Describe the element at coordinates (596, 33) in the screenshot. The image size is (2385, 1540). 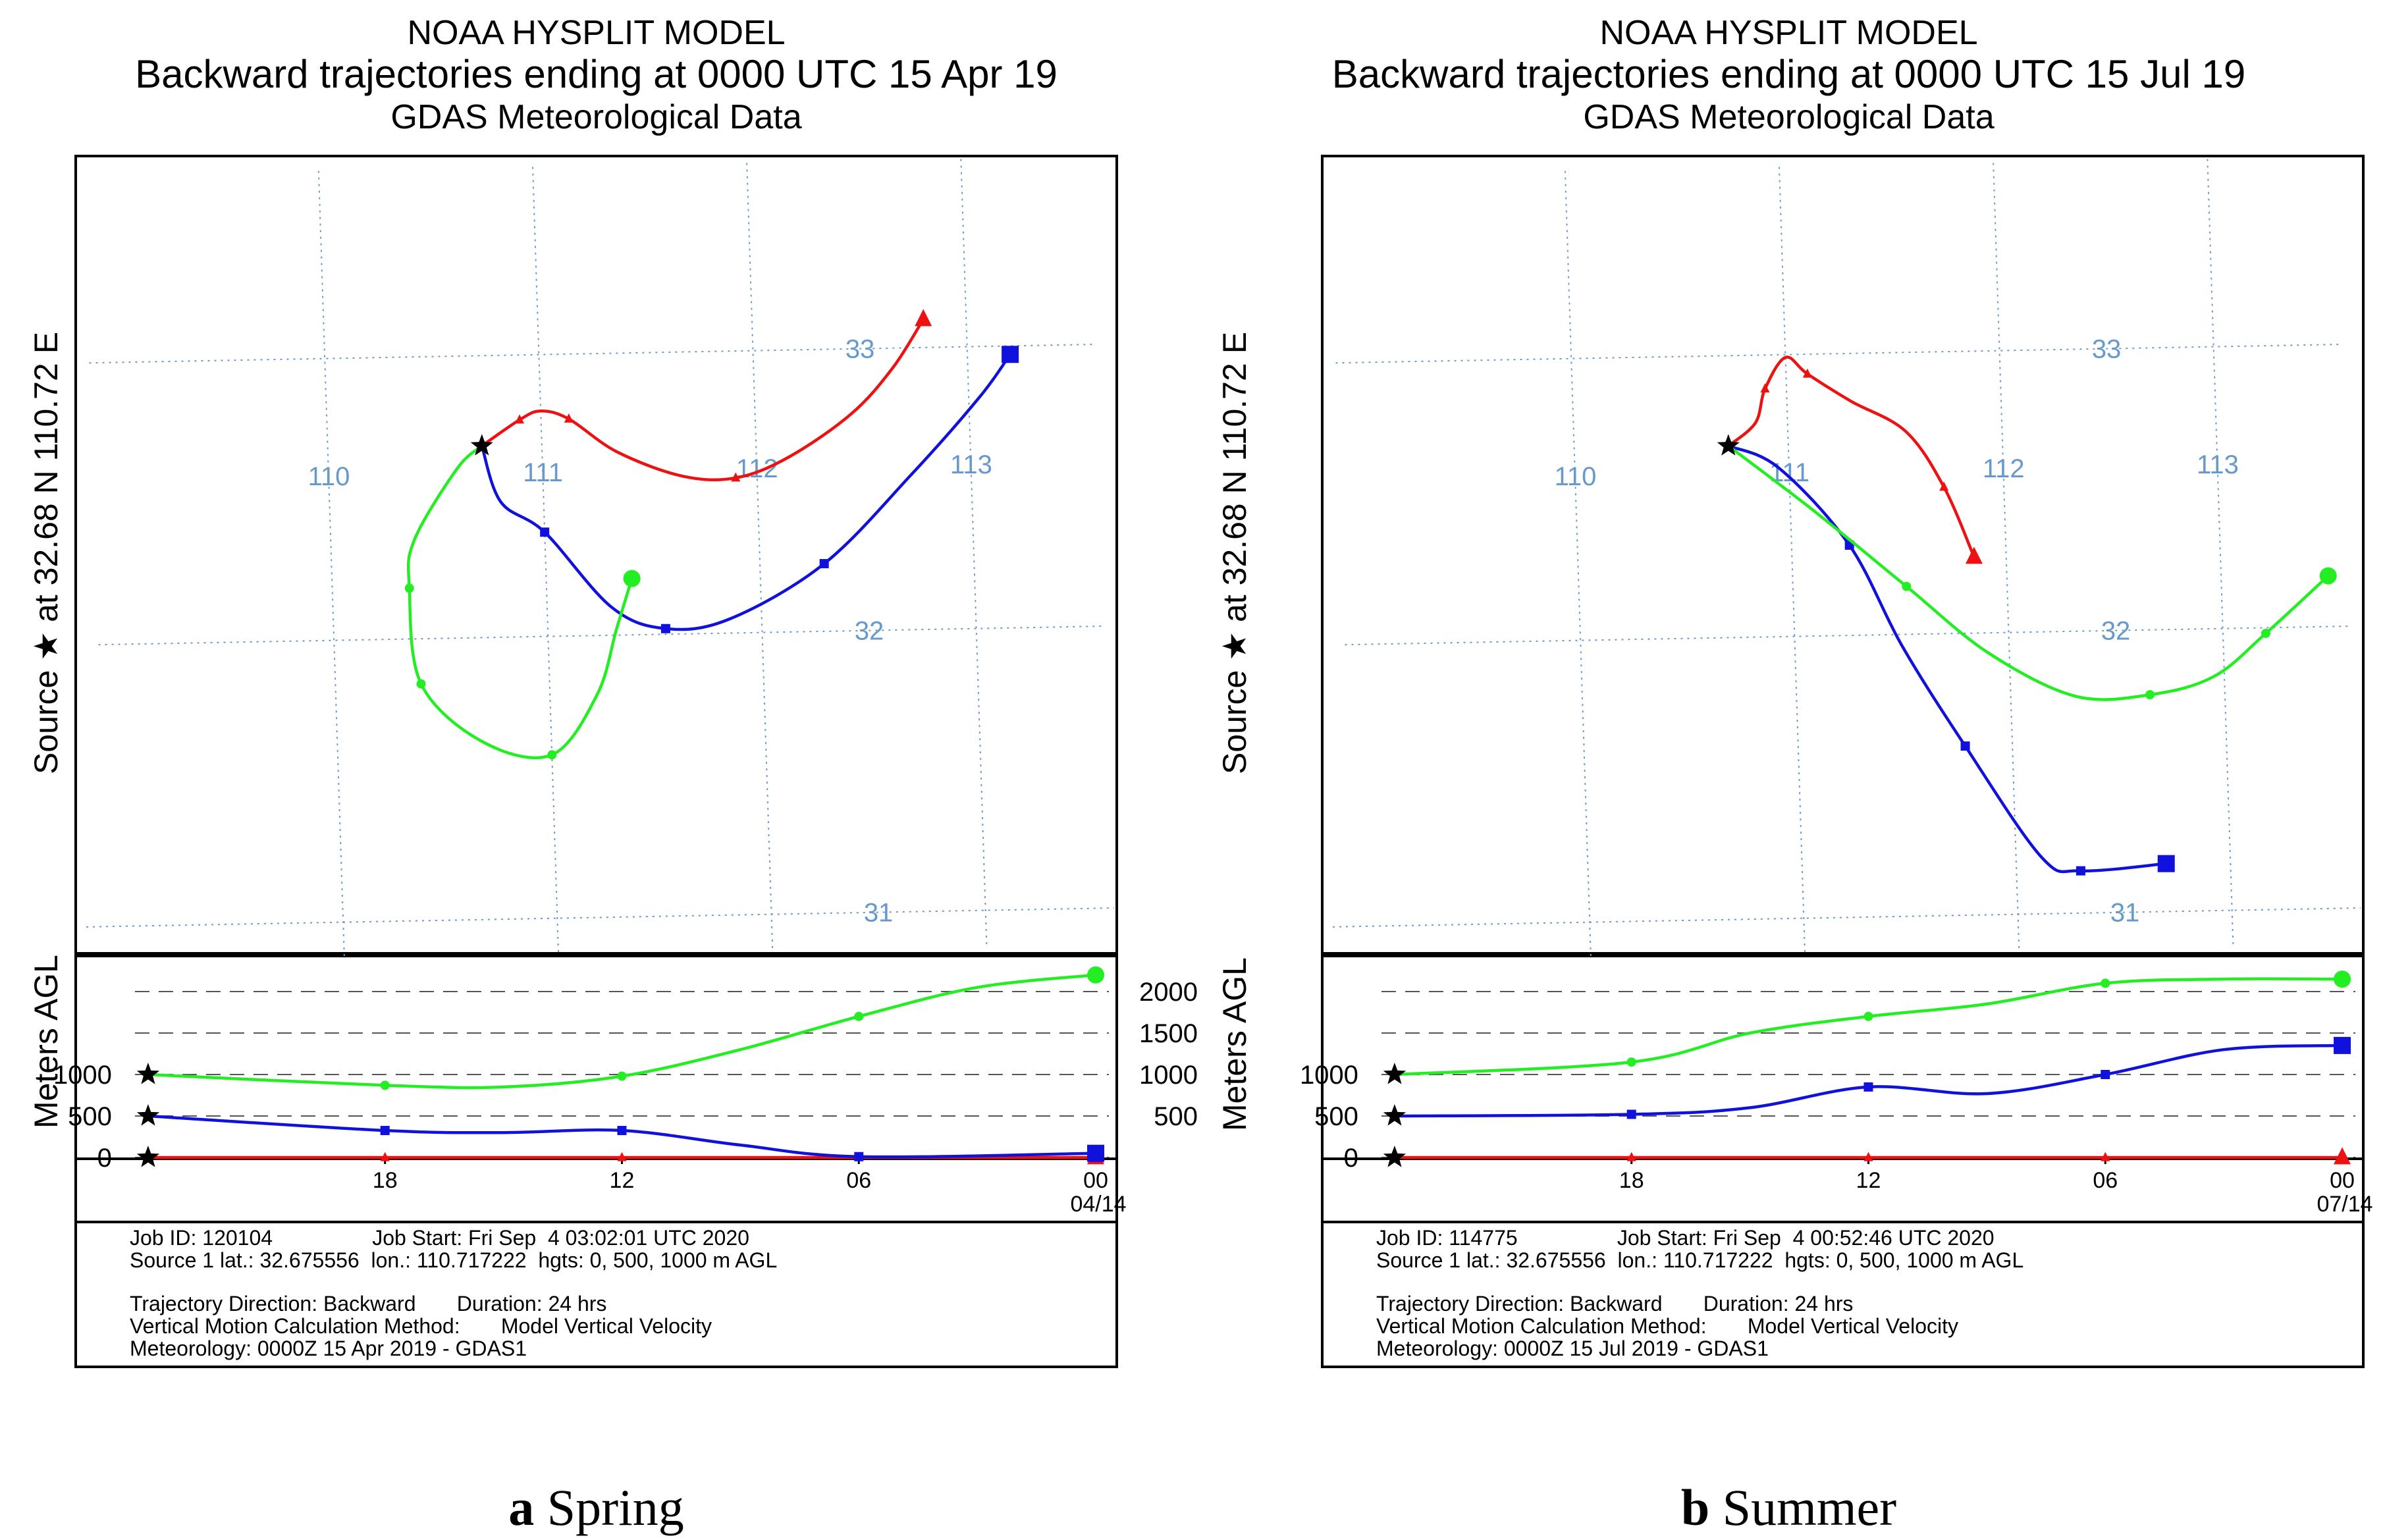
I see `chart-title-line1: NOAA HYSPLIT MODEL` at that location.